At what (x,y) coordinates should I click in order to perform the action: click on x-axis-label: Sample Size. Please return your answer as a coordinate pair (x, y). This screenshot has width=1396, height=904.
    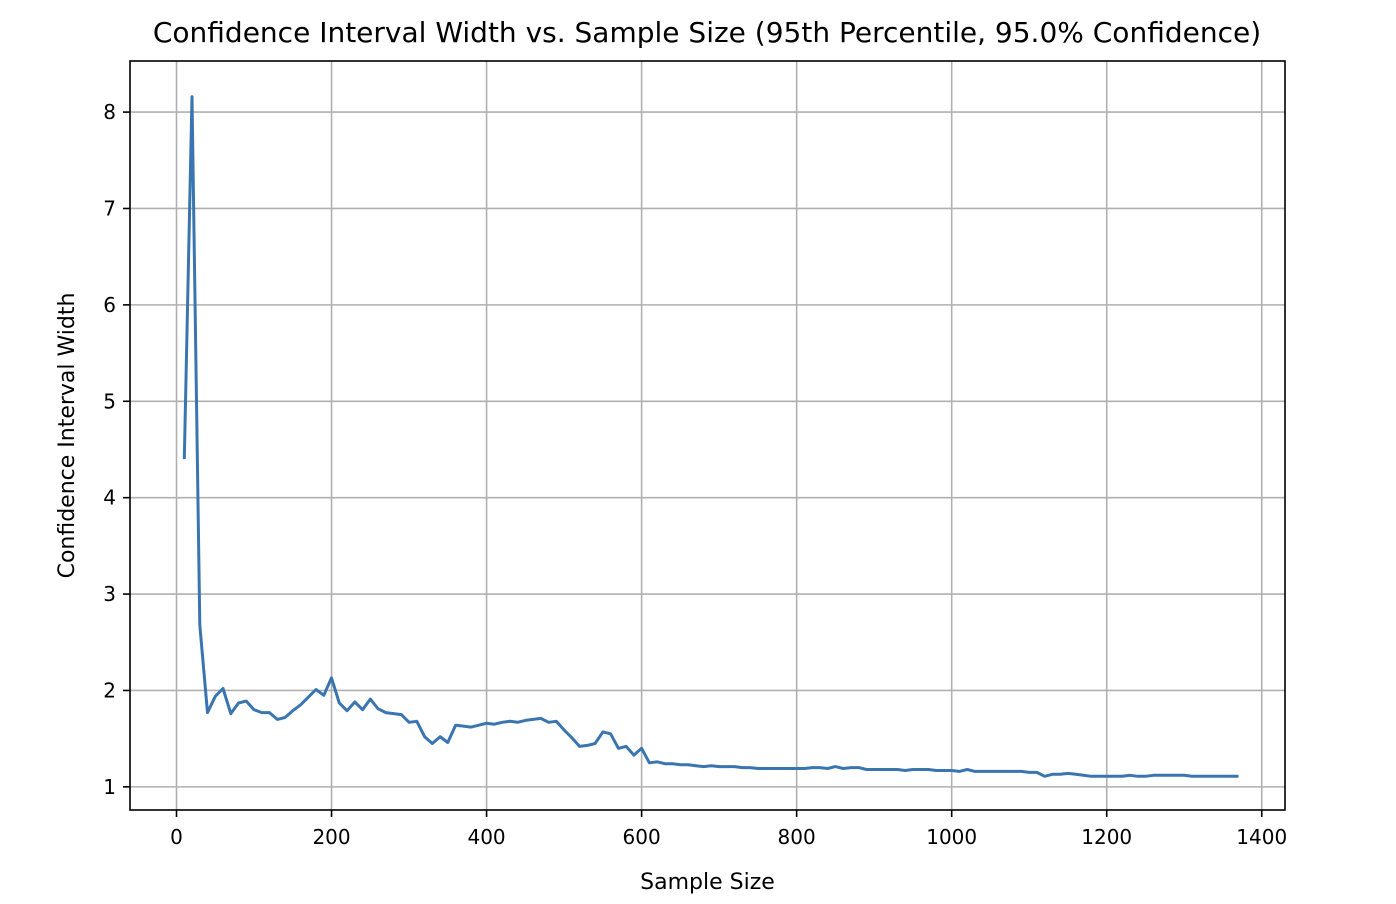
    Looking at the image, I should click on (707, 882).